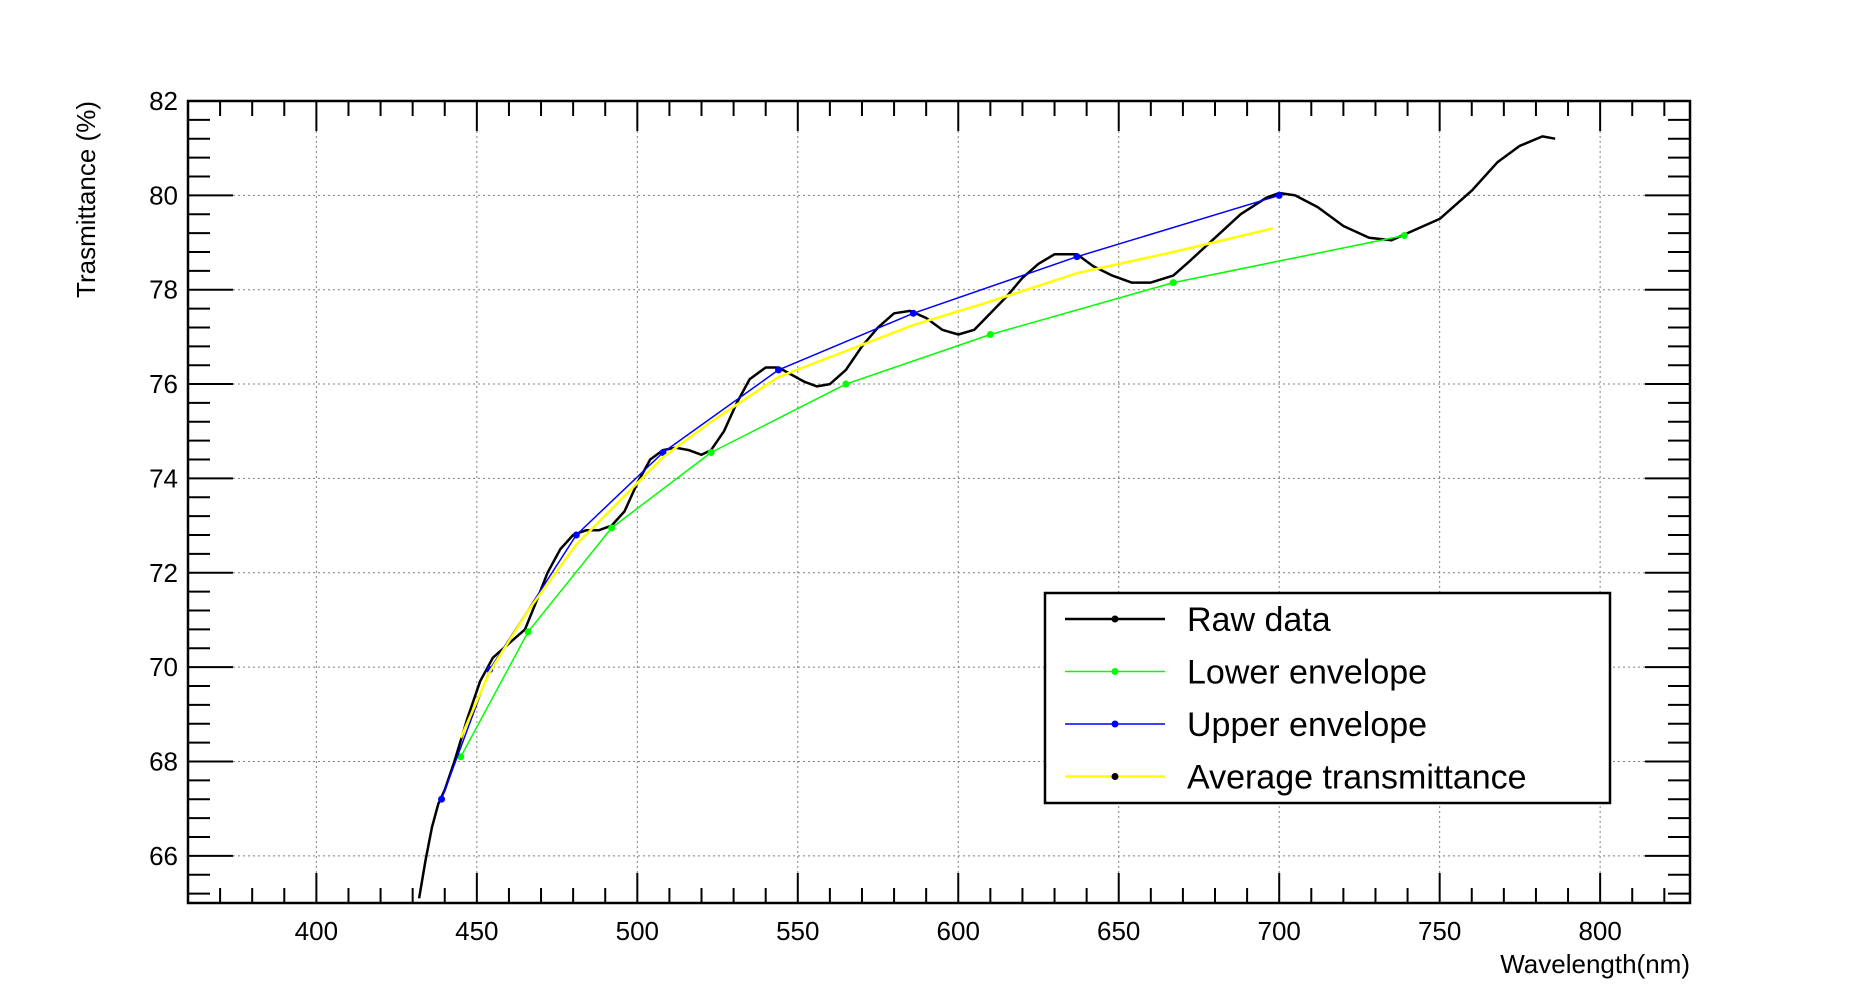 Image resolution: width=1851 pixels, height=991 pixels. Describe the element at coordinates (1115, 724) in the screenshot. I see `legend-marker-upper` at that location.